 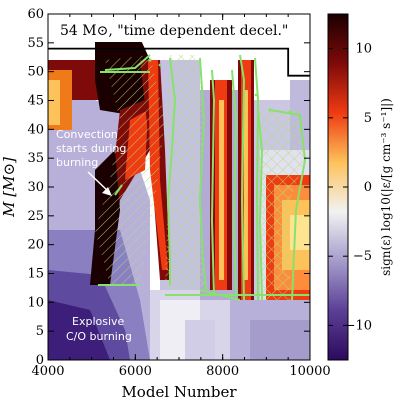 I want to click on colorbar-ticks: −10 −5 0 5 10, so click(x=350, y=187).